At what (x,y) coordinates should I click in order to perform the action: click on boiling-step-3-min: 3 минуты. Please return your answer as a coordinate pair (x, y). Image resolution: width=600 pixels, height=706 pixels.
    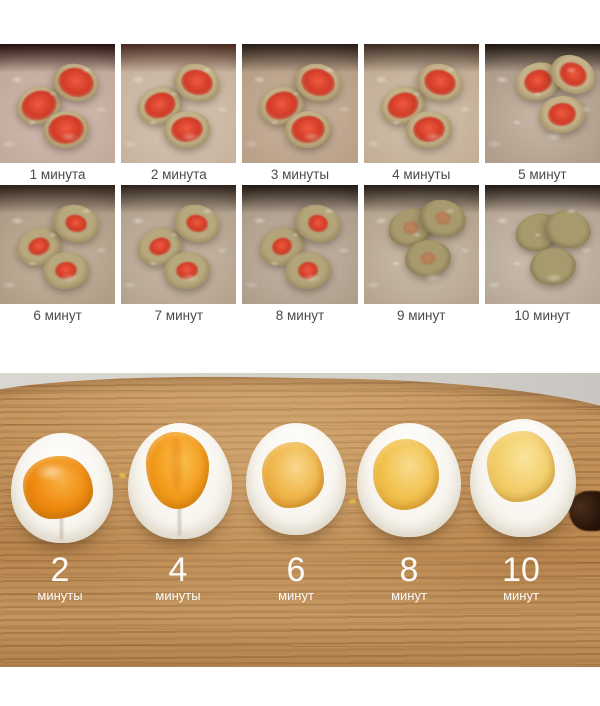
    Looking at the image, I should click on (300, 114).